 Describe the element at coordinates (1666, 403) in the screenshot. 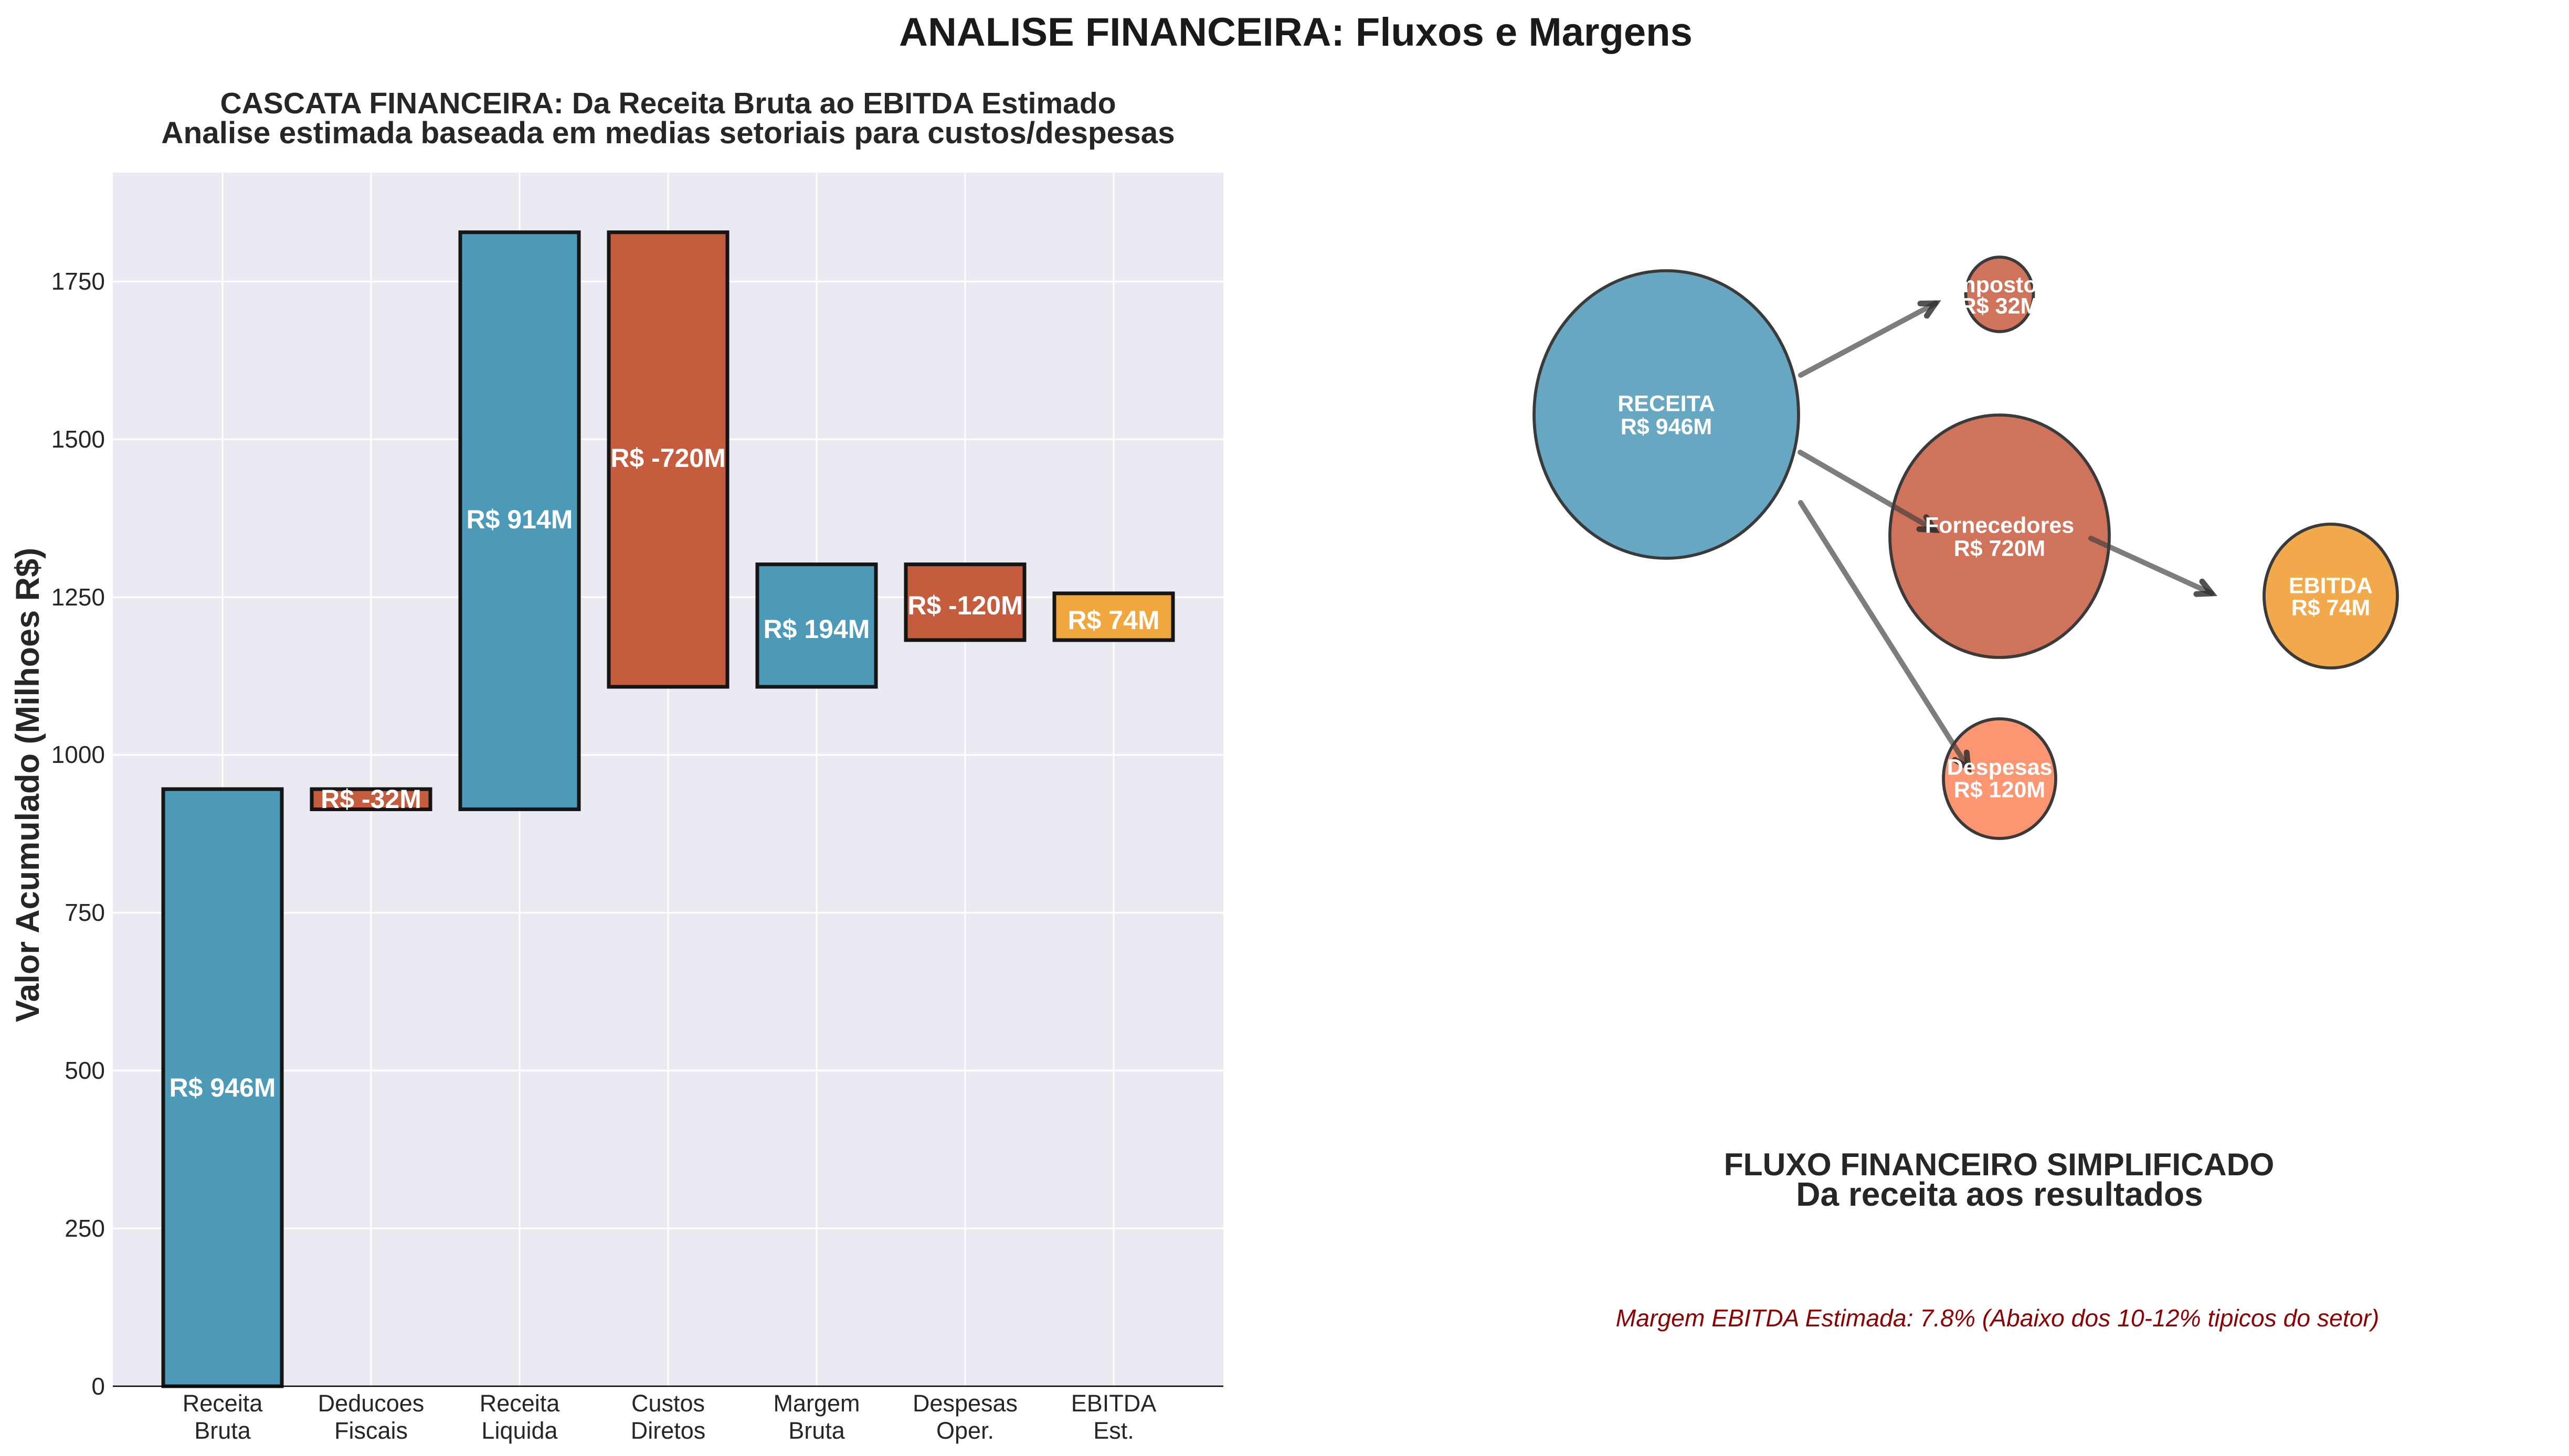

I see `svg-text: RECEITA` at that location.